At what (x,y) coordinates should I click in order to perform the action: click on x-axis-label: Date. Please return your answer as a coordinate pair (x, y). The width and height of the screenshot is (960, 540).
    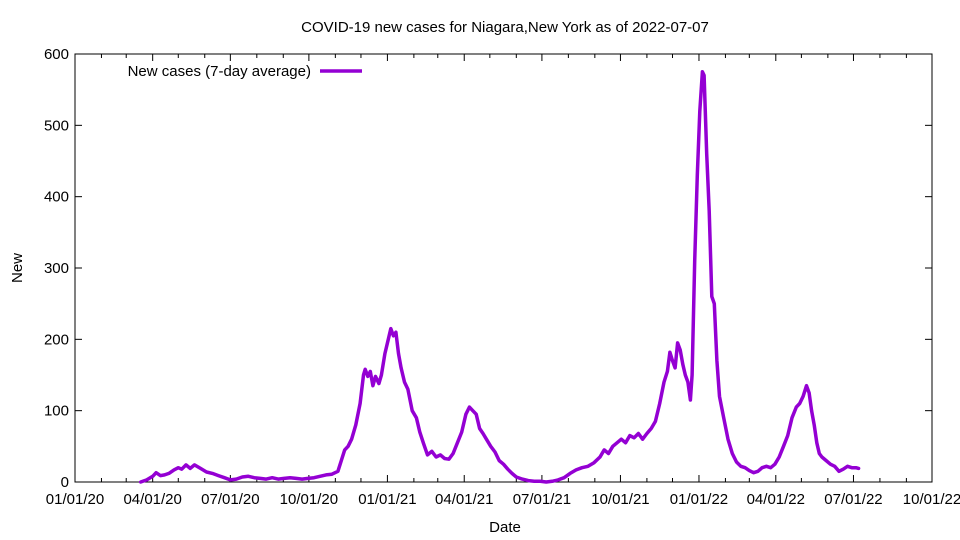
    Looking at the image, I should click on (505, 527).